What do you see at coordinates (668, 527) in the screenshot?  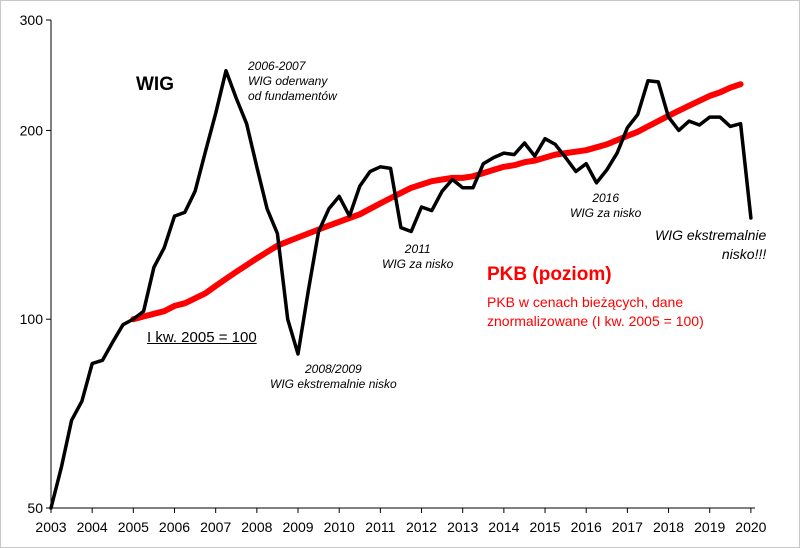 I see `x-tick-label: 2018` at bounding box center [668, 527].